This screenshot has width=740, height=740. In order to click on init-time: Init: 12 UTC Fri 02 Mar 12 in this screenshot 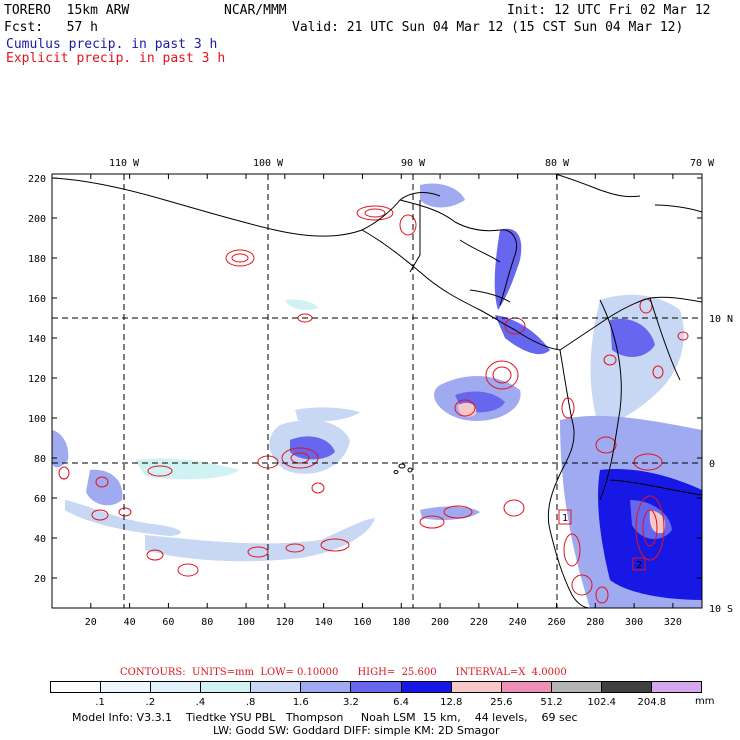, I will do `click(609, 10)`.